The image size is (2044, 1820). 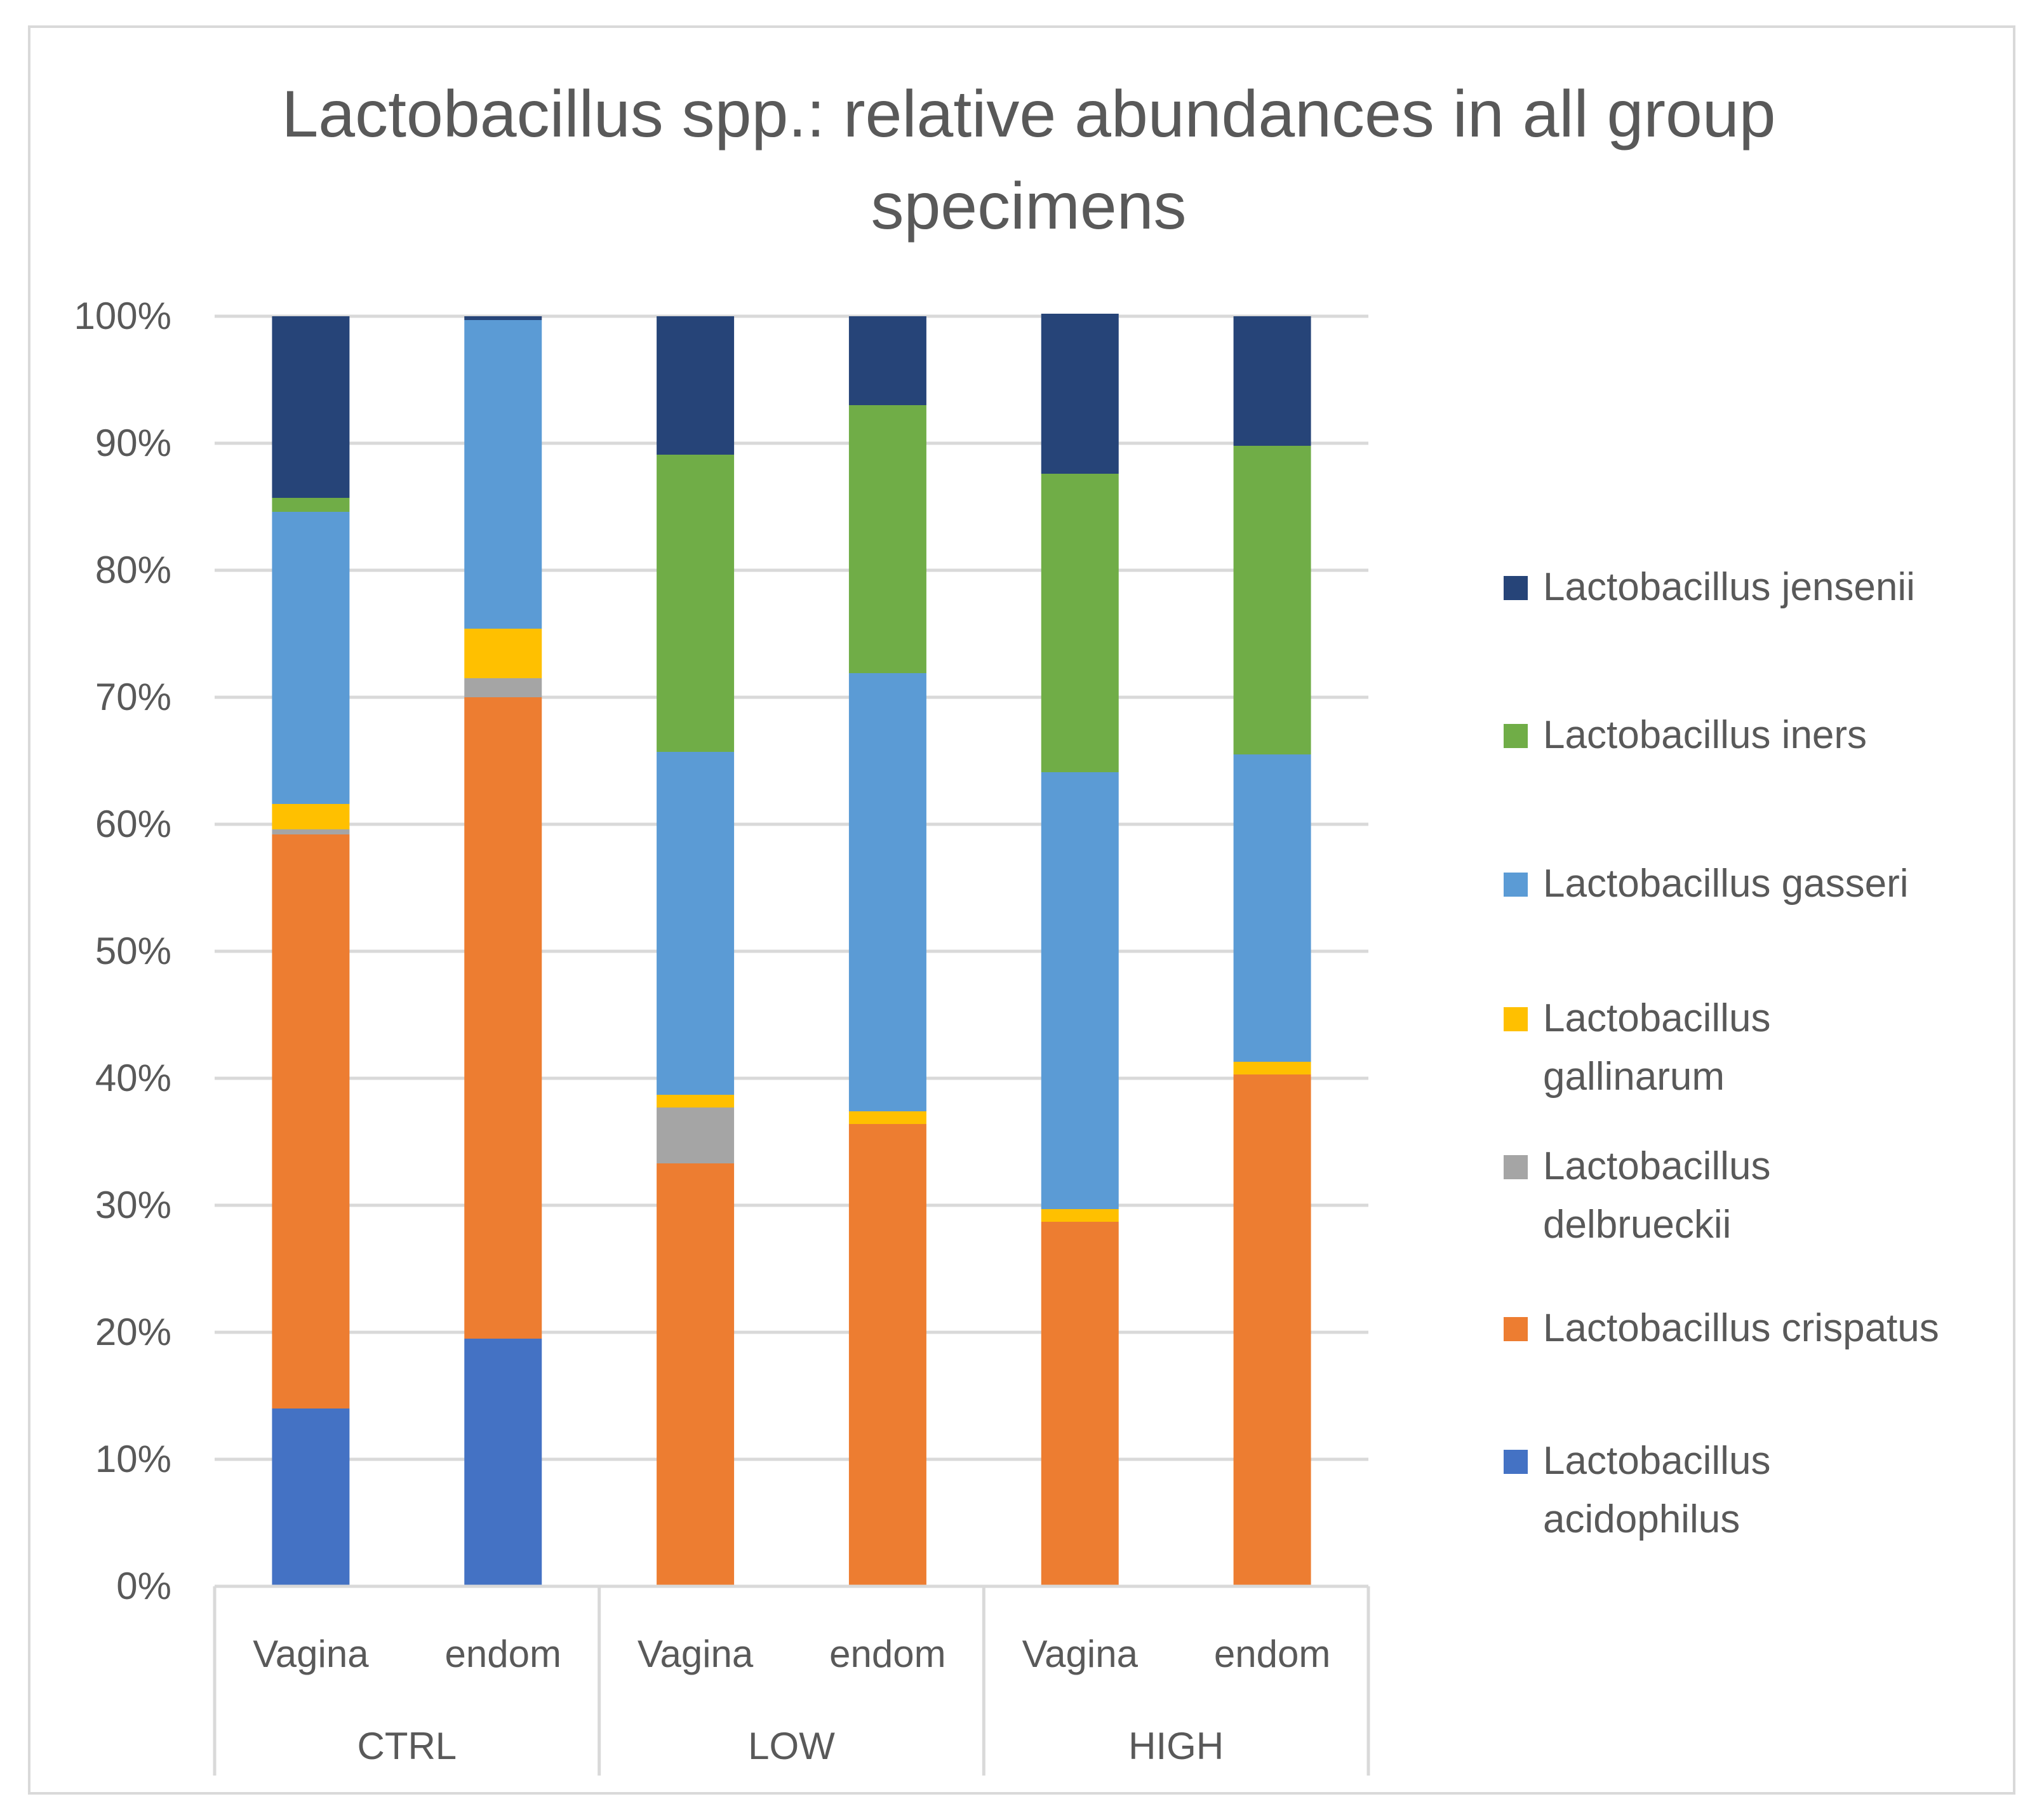 I want to click on legend-label: Lactobacillus iners, so click(x=1705, y=735).